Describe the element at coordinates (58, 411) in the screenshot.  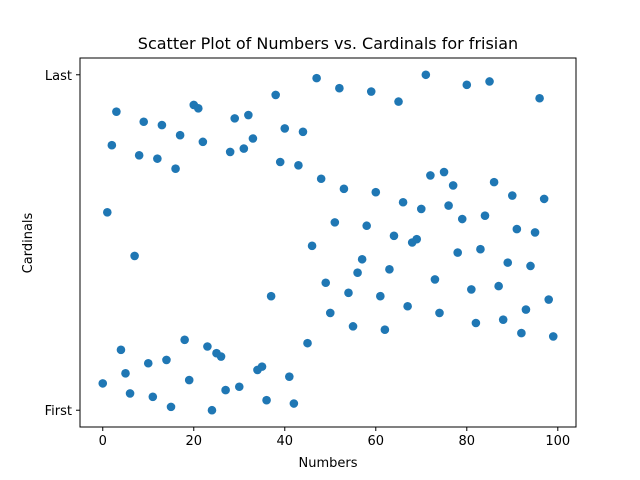
I see `y-tick-label: First` at that location.